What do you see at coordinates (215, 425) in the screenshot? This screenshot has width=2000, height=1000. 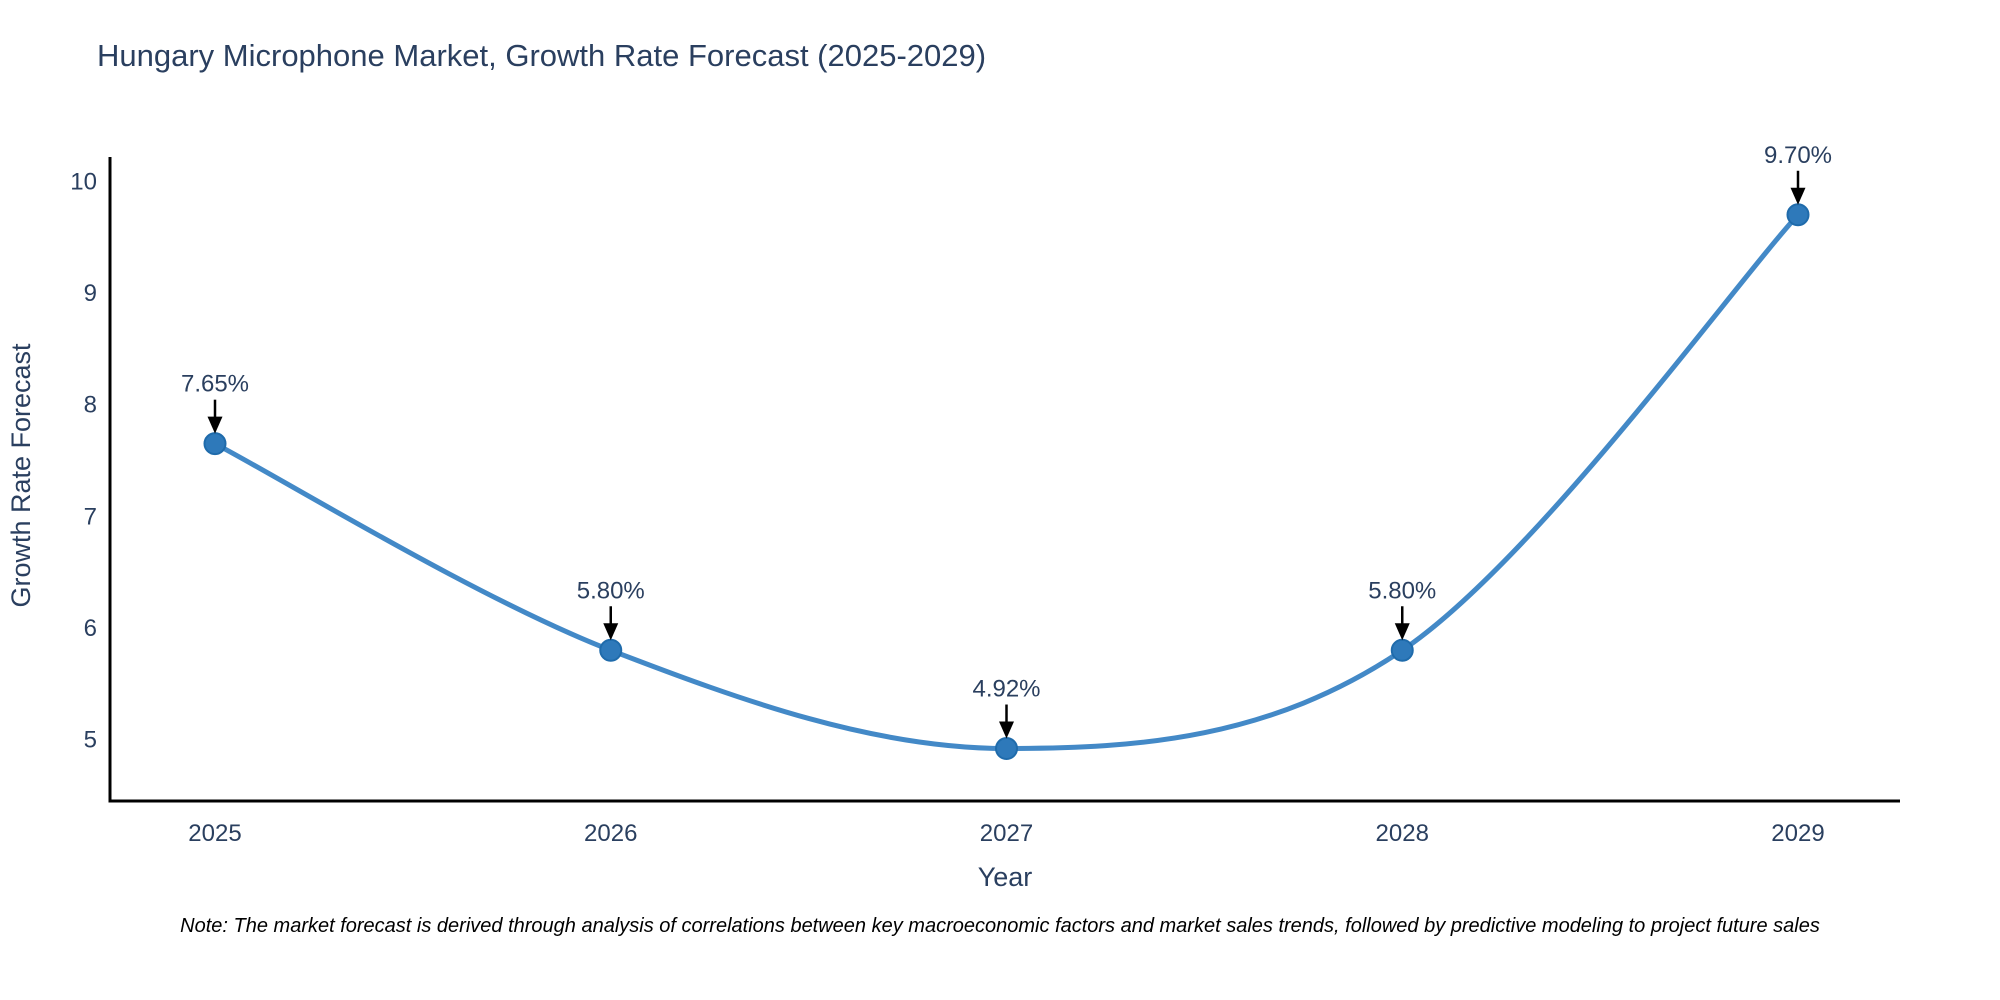 I see `annotation-arrowhead-icon-2025` at bounding box center [215, 425].